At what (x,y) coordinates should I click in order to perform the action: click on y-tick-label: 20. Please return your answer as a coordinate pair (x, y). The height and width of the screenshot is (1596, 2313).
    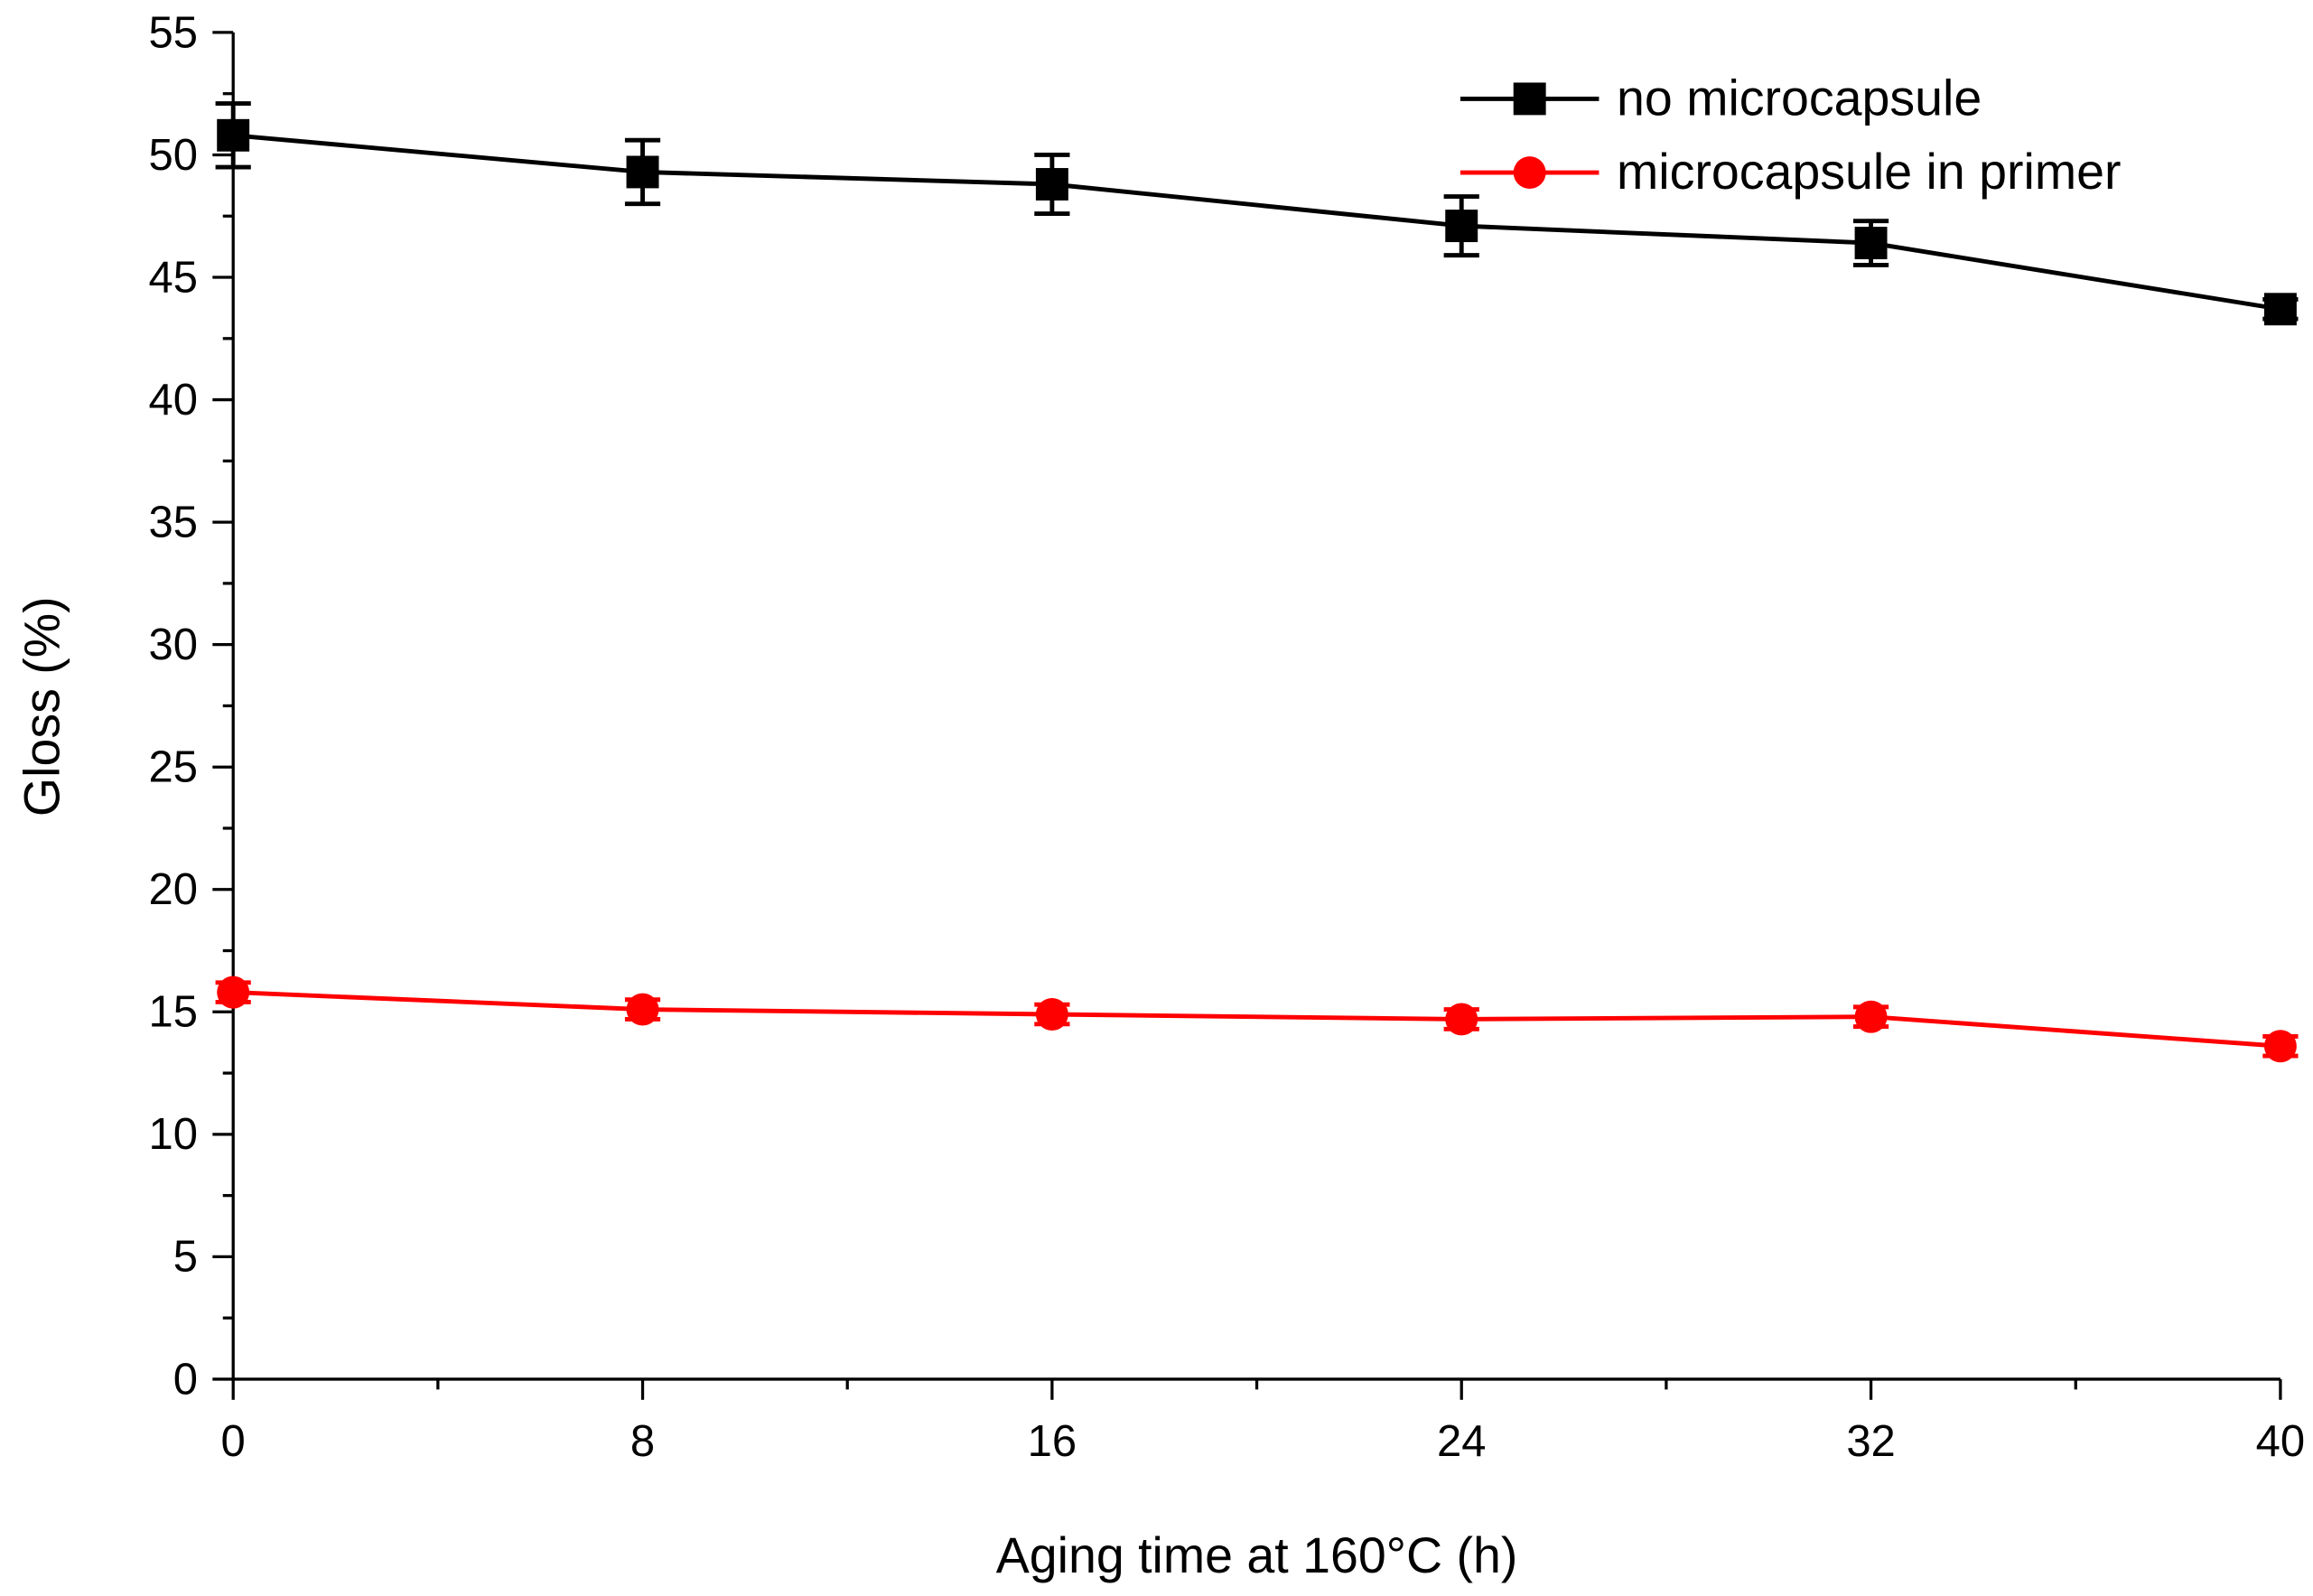
    Looking at the image, I should click on (172, 889).